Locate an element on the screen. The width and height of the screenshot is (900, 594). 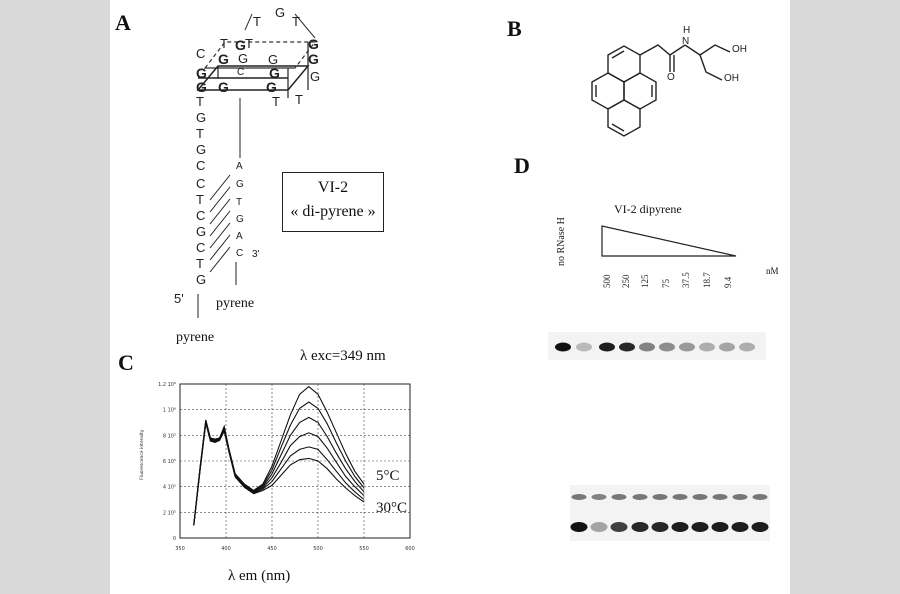
quartet-low-4: G is located at coordinates (315, 76).